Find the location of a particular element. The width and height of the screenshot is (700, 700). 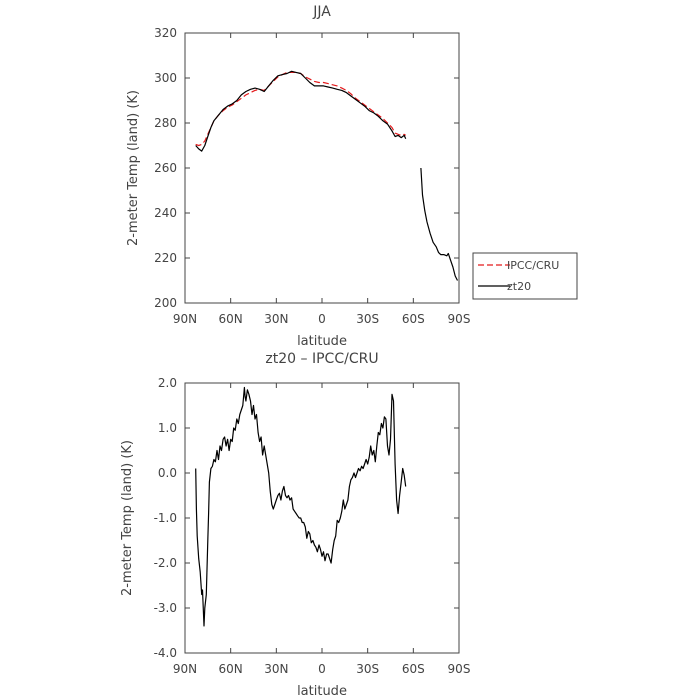

y-tick-label: 1.0 is located at coordinates (167, 428).